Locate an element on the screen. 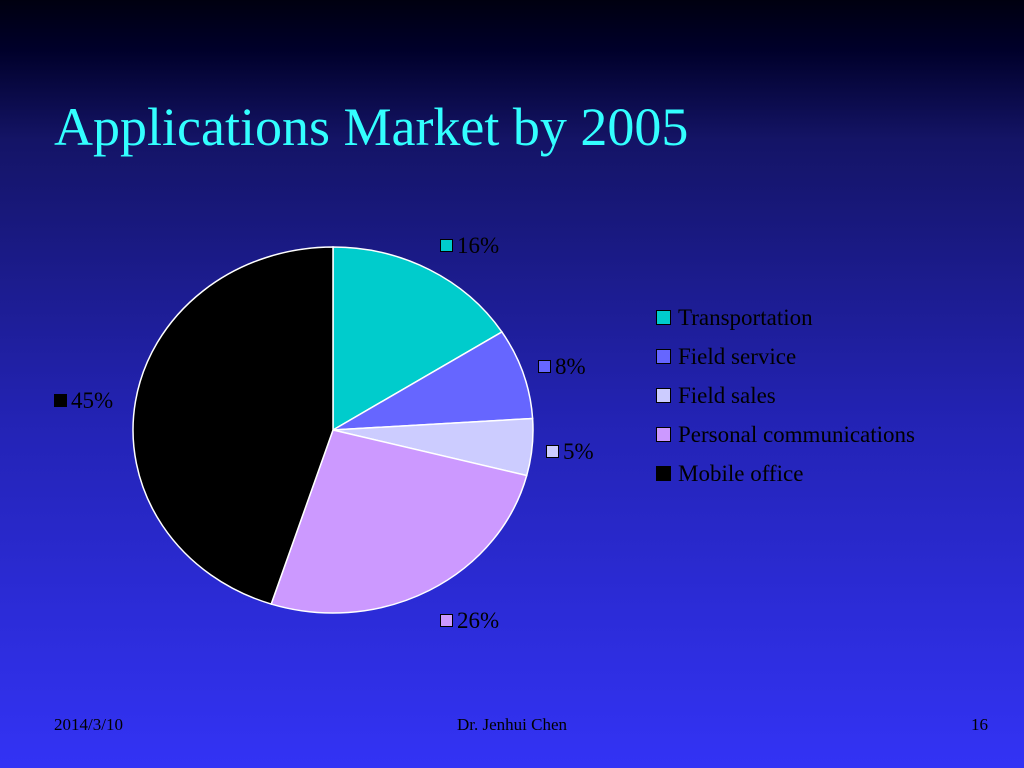 The width and height of the screenshot is (1024, 768). slide-title: Applications Market by 2005 is located at coordinates (371, 127).